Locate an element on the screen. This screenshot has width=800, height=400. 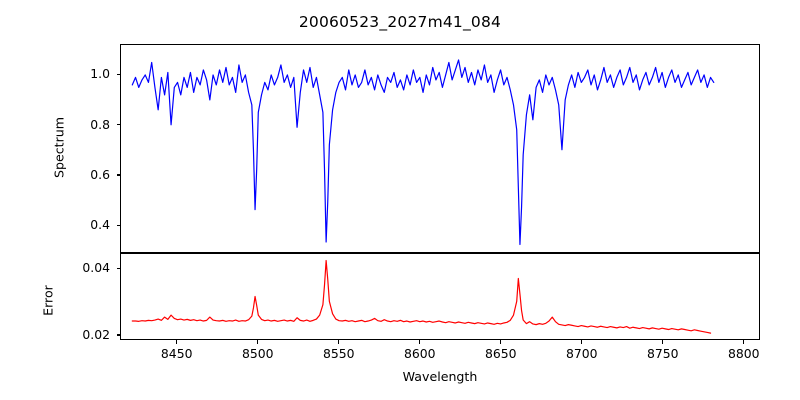
x-tick-label: 8500 is located at coordinates (257, 353).